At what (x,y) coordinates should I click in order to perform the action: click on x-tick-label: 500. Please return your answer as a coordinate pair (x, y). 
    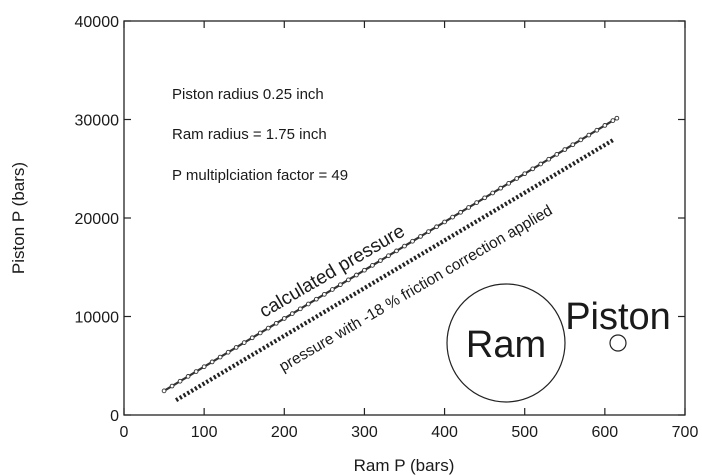
    Looking at the image, I should click on (524, 432).